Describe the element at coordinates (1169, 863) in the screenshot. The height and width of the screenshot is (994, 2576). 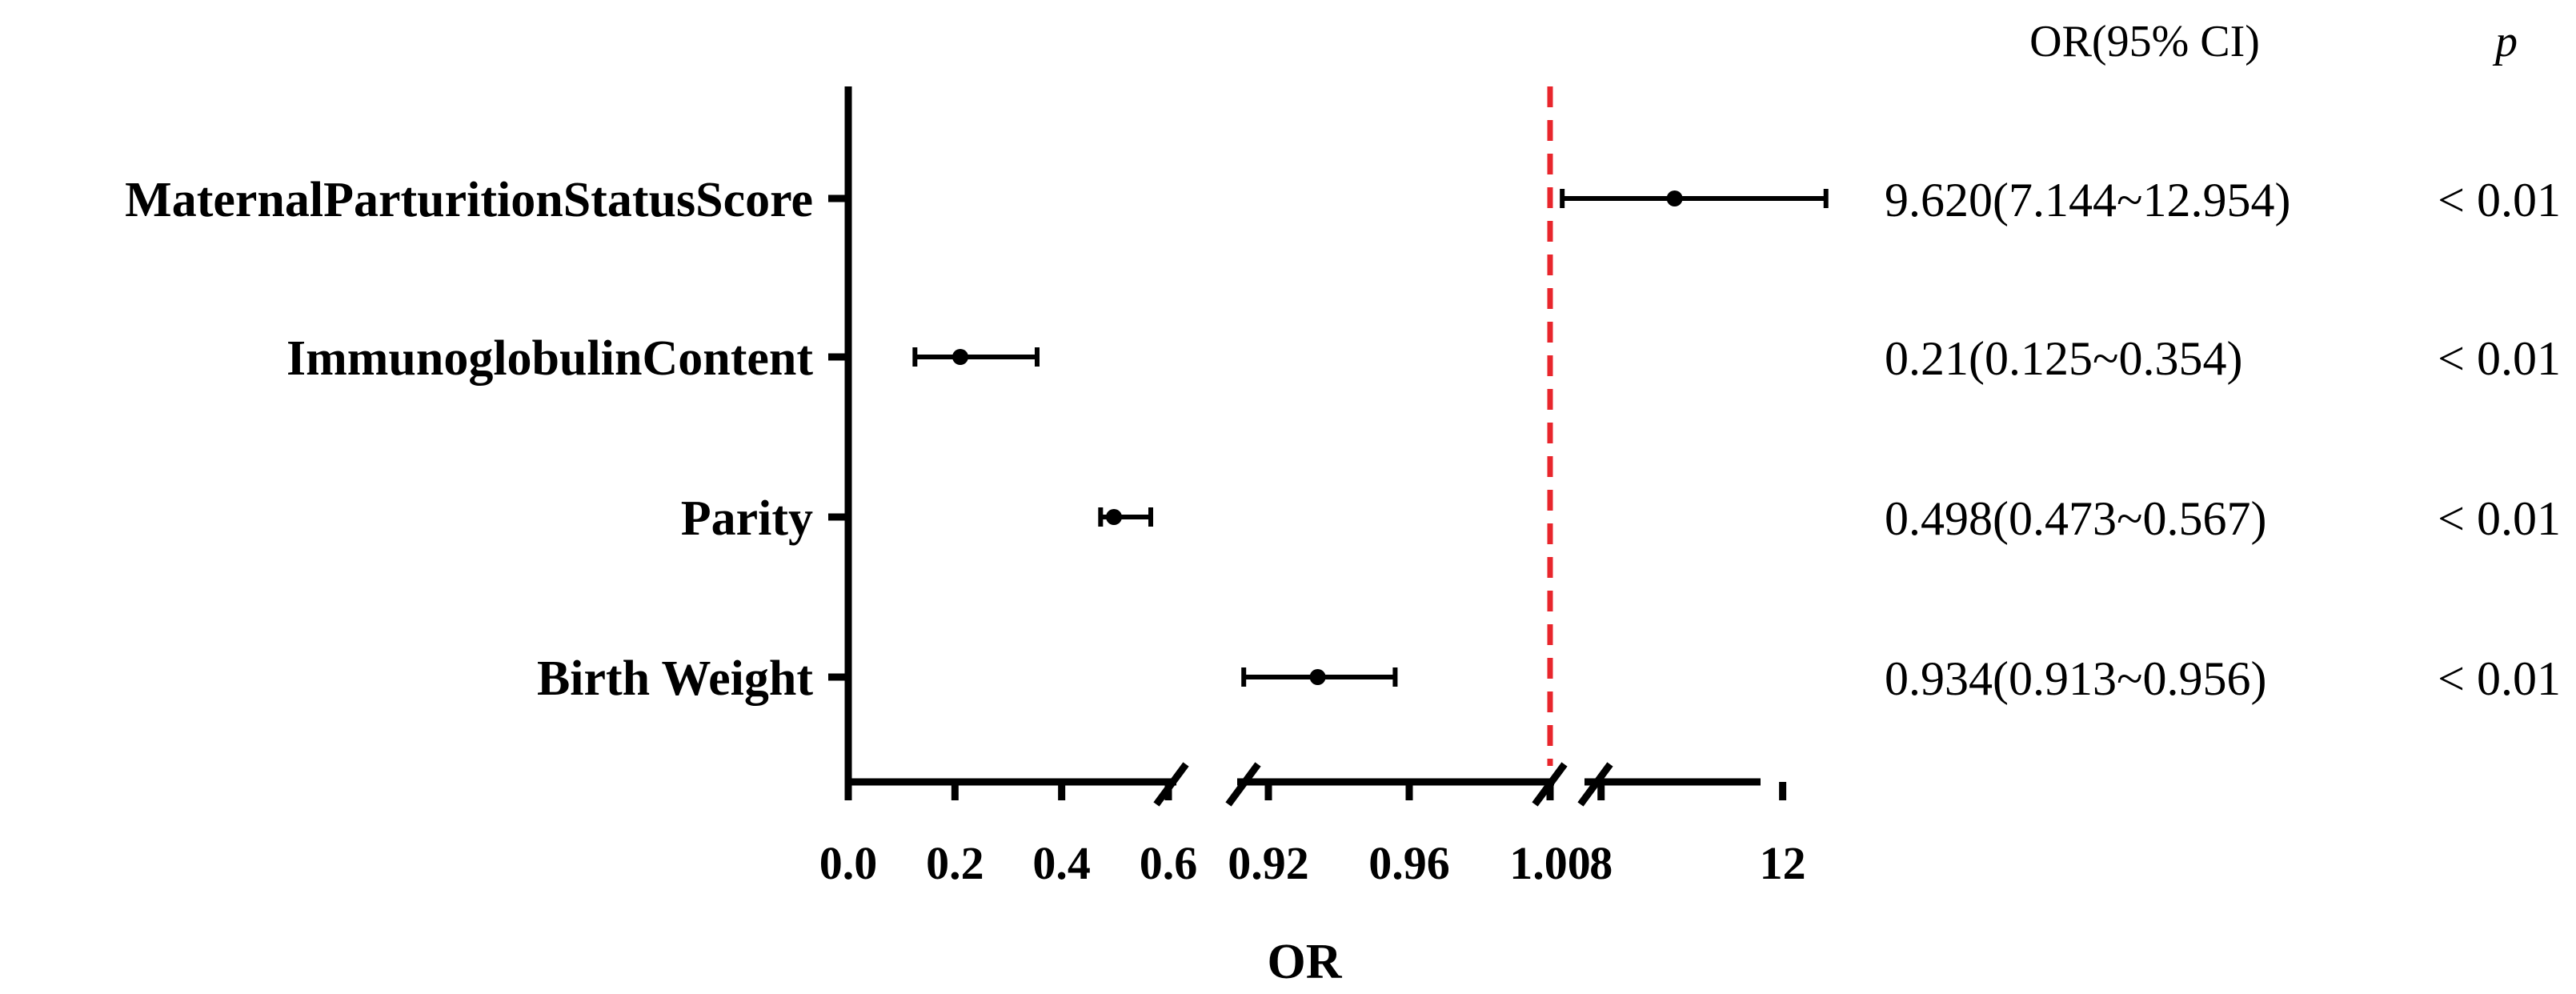
I see `x-tick-label: 0.6` at that location.